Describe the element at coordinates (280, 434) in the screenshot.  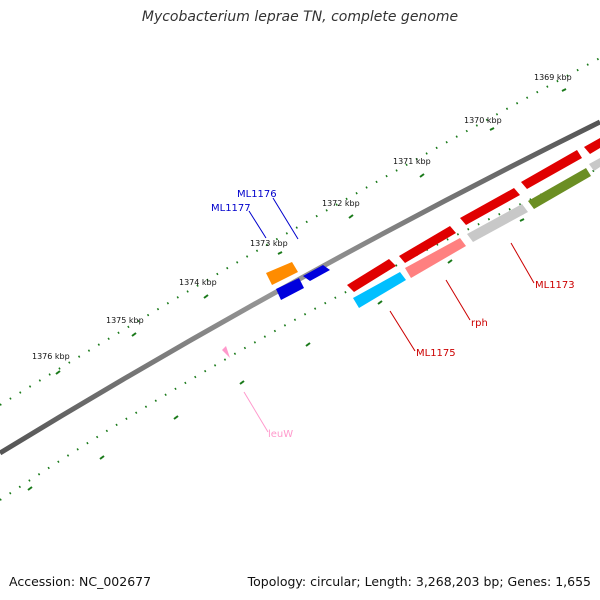
I see `gene-label-leuw: leuW` at that location.